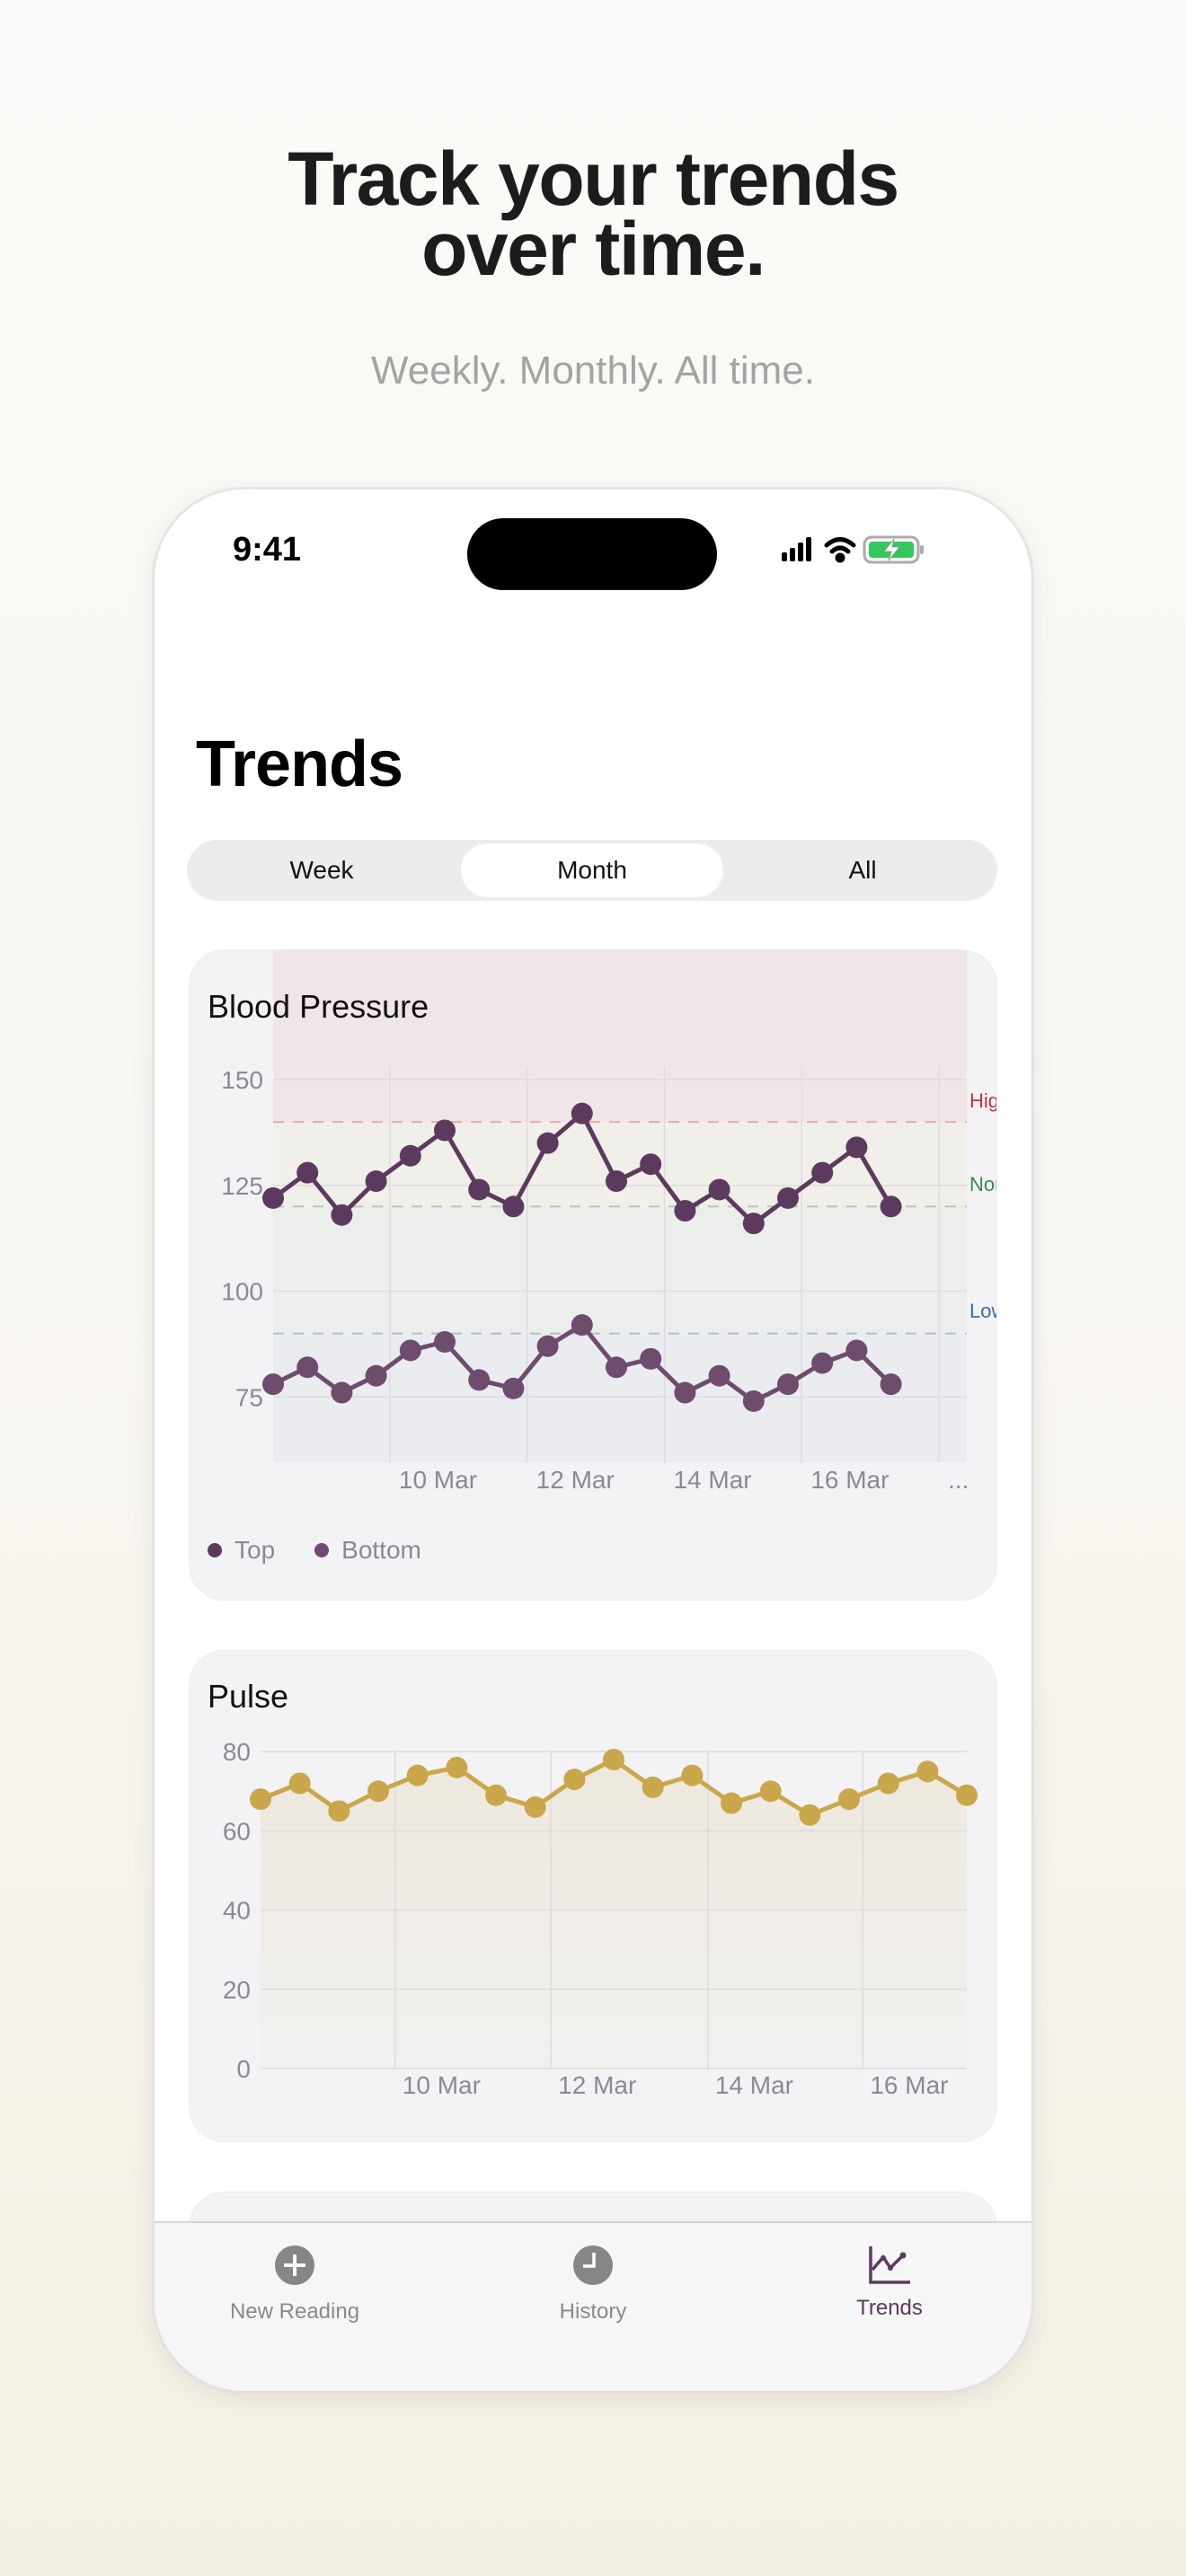 Image resolution: width=1186 pixels, height=2576 pixels. What do you see at coordinates (294, 2311) in the screenshot?
I see `tab-label: New Reading` at bounding box center [294, 2311].